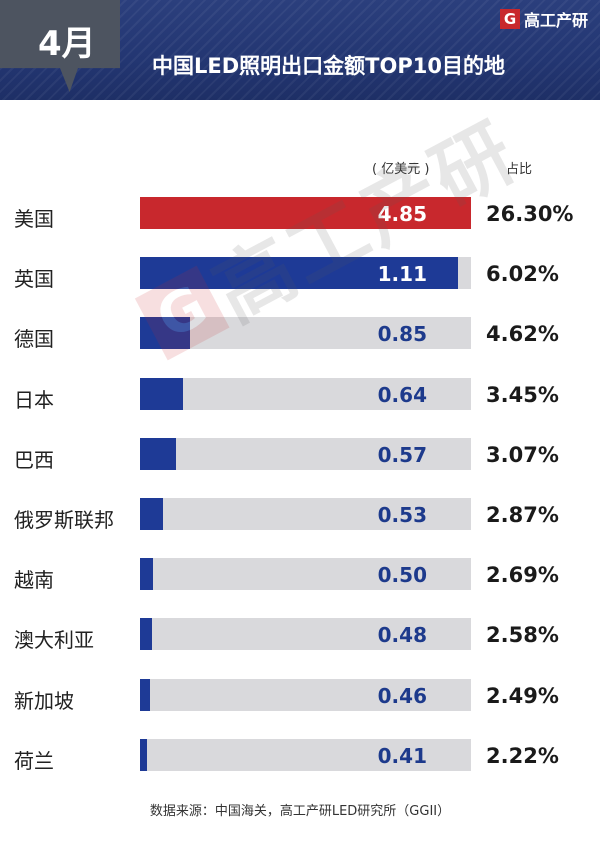 Image resolution: width=600 pixels, height=850 pixels. I want to click on bar-track: 1.11, so click(305, 273).